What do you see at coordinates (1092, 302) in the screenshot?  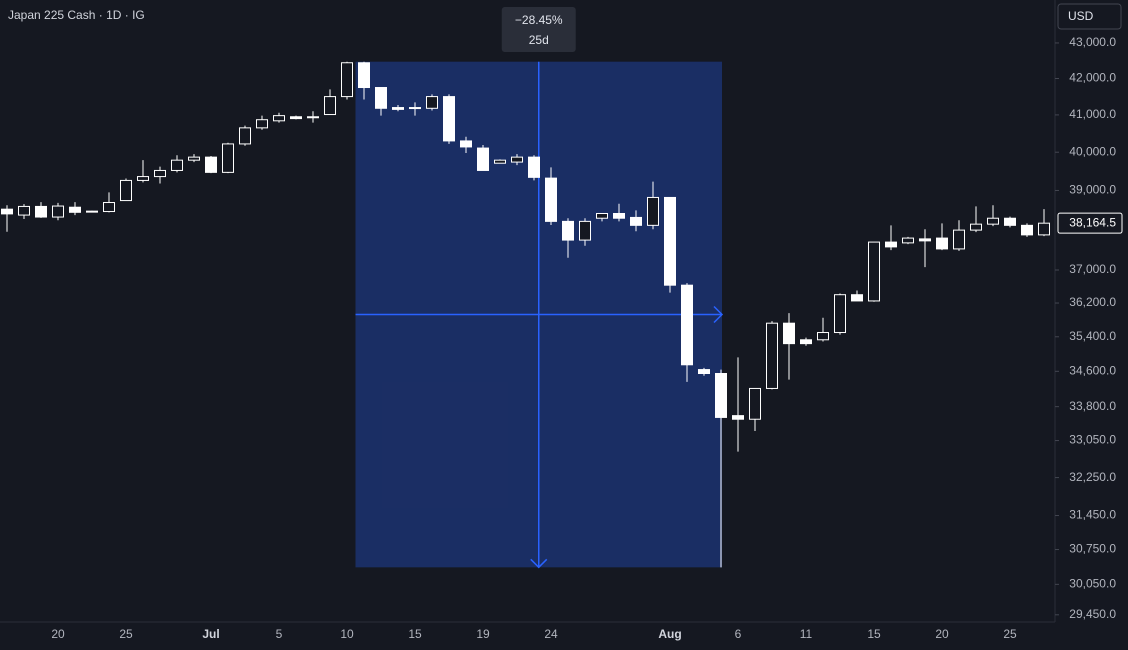 I see `y-tick-label: 36,200.0` at bounding box center [1092, 302].